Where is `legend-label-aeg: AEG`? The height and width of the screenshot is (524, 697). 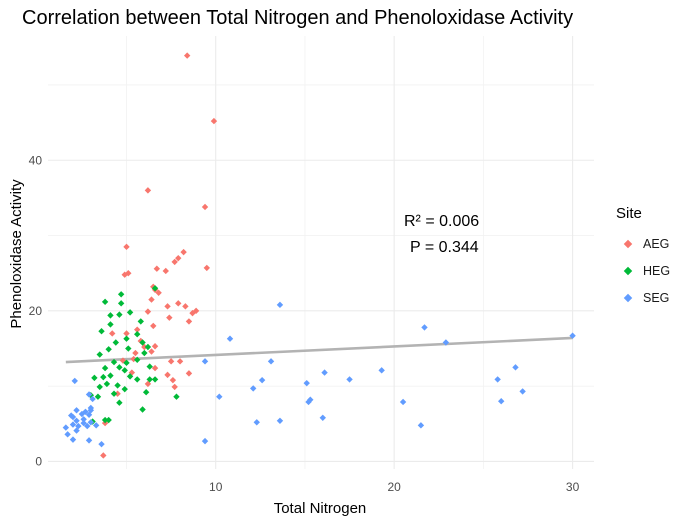
legend-label-aeg: AEG is located at coordinates (656, 243).